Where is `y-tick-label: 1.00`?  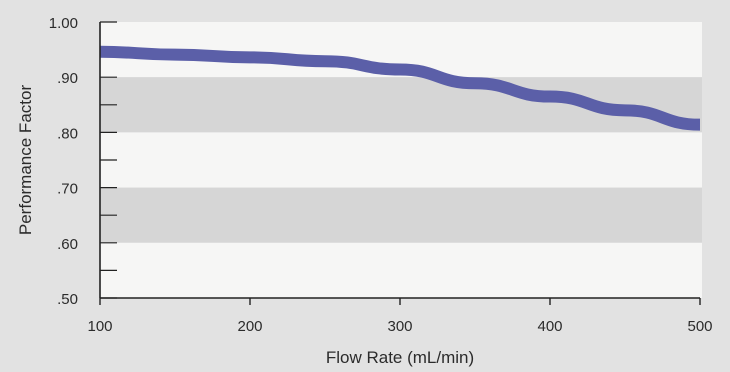 y-tick-label: 1.00 is located at coordinates (63, 23).